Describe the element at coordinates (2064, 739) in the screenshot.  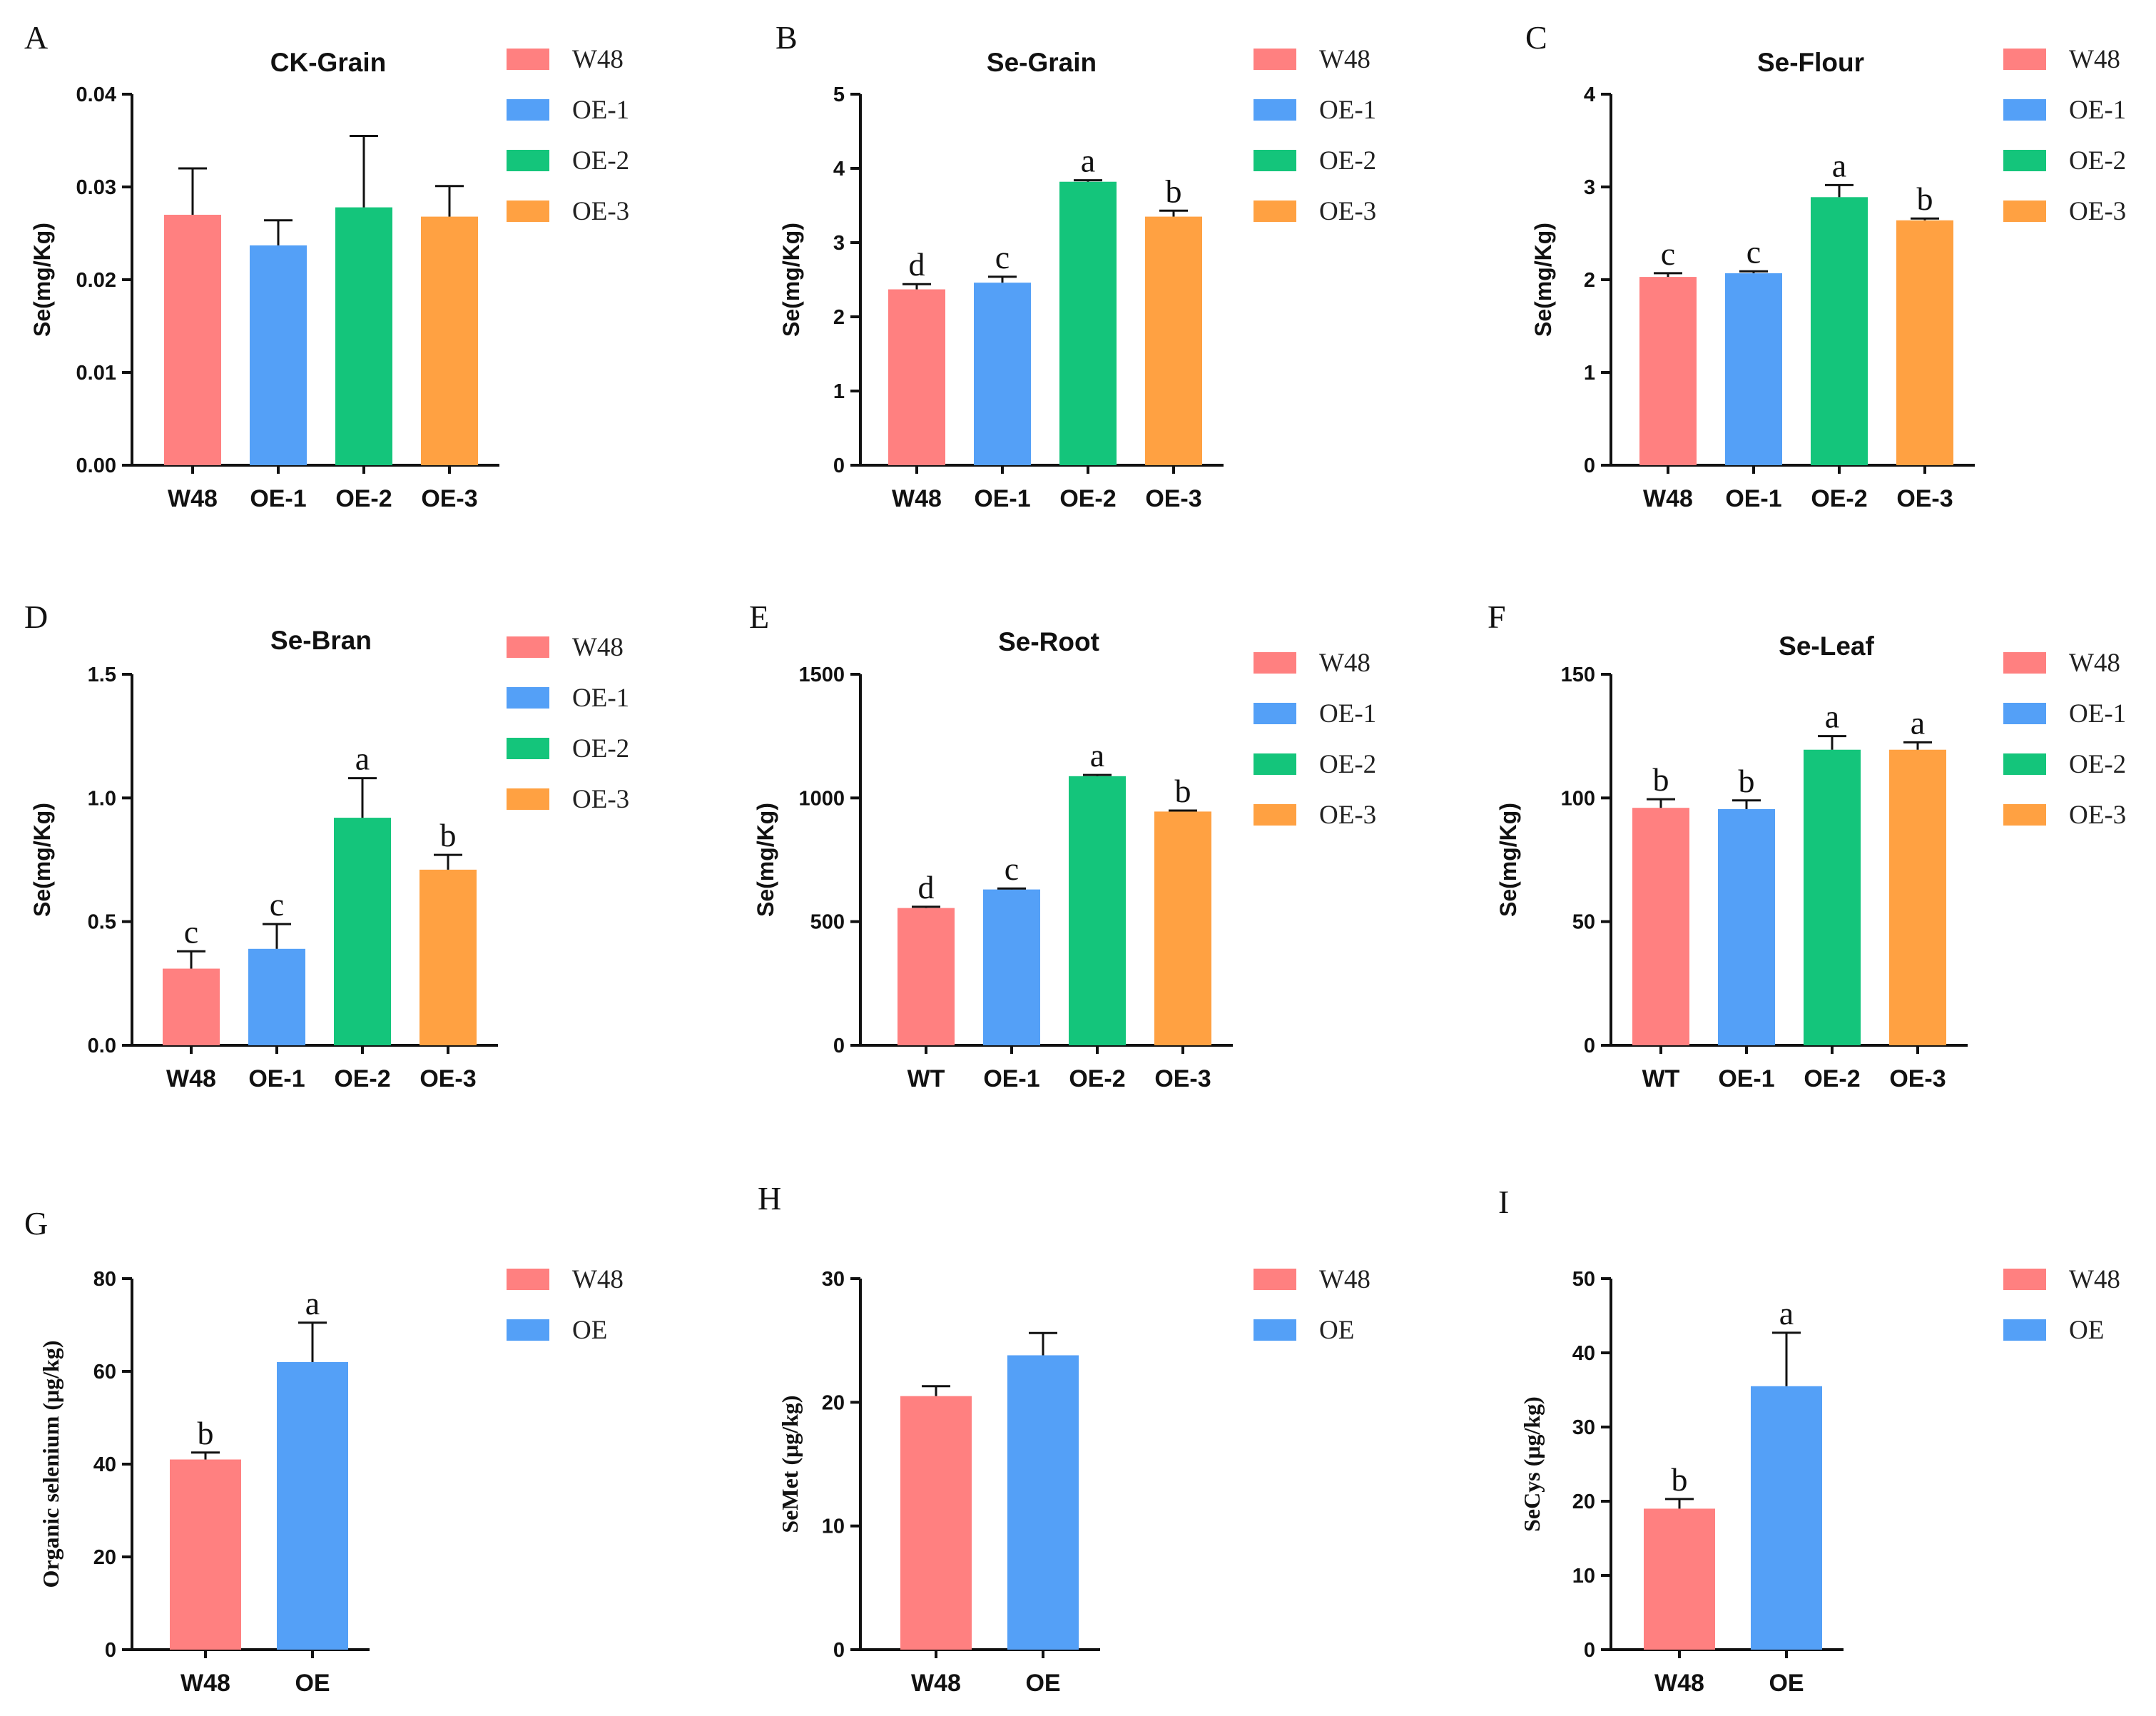
I see `legend: W48 OE-1 OE-2 OE-3` at that location.